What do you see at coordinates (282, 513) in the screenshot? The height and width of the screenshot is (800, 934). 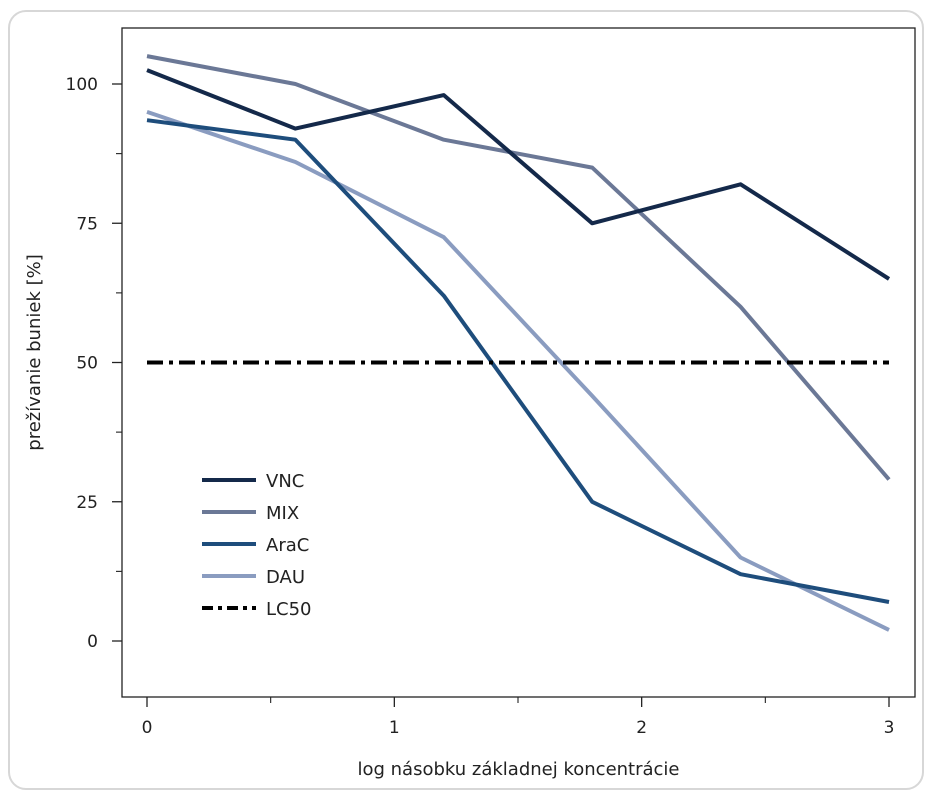 I see `legend-label-mix: MIX` at bounding box center [282, 513].